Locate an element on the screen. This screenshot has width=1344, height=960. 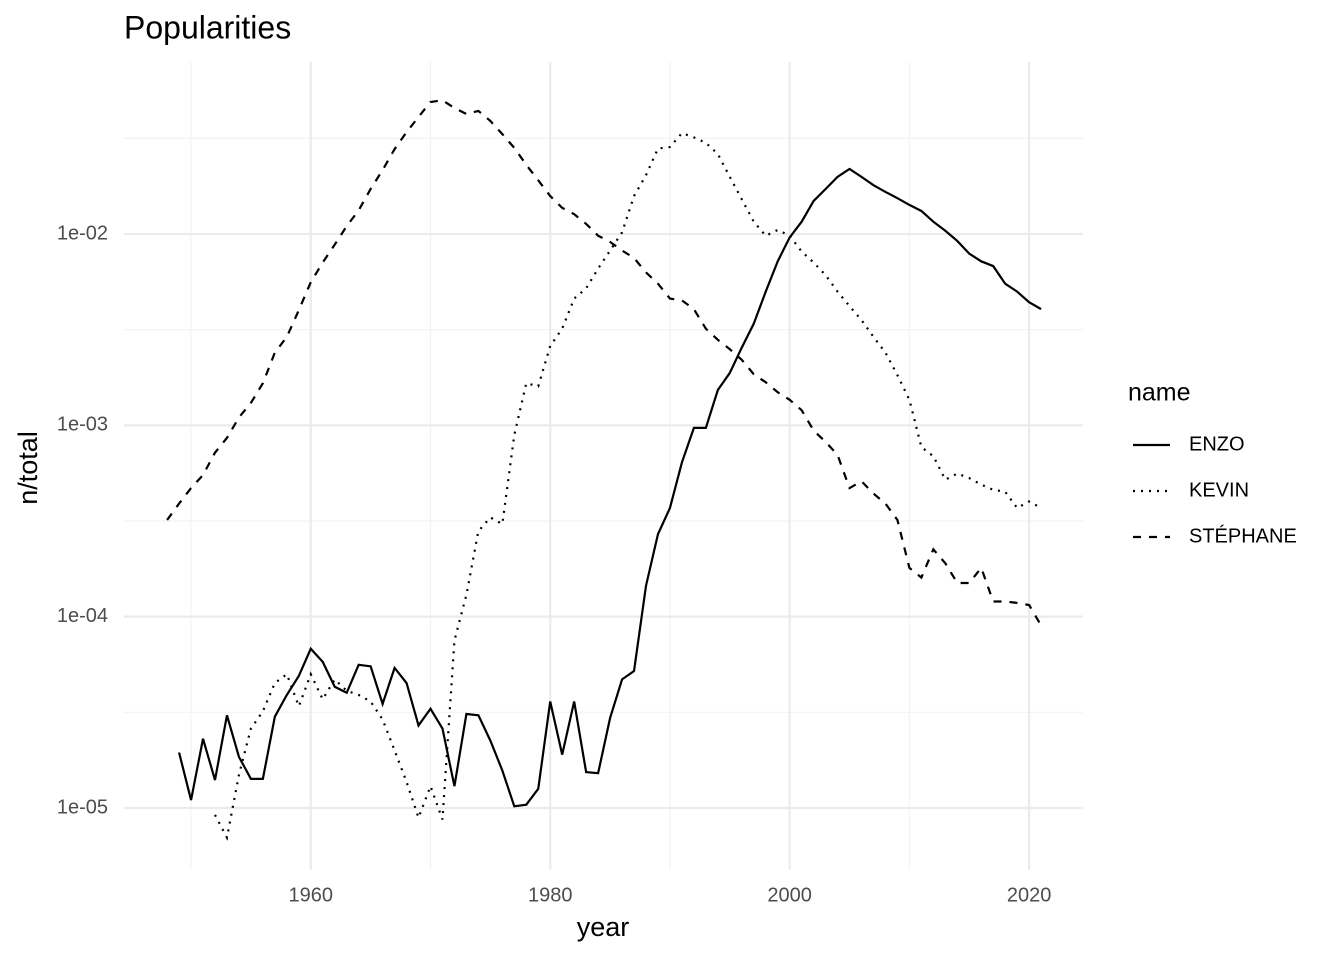
x-tick-label: 1980 is located at coordinates (550, 895).